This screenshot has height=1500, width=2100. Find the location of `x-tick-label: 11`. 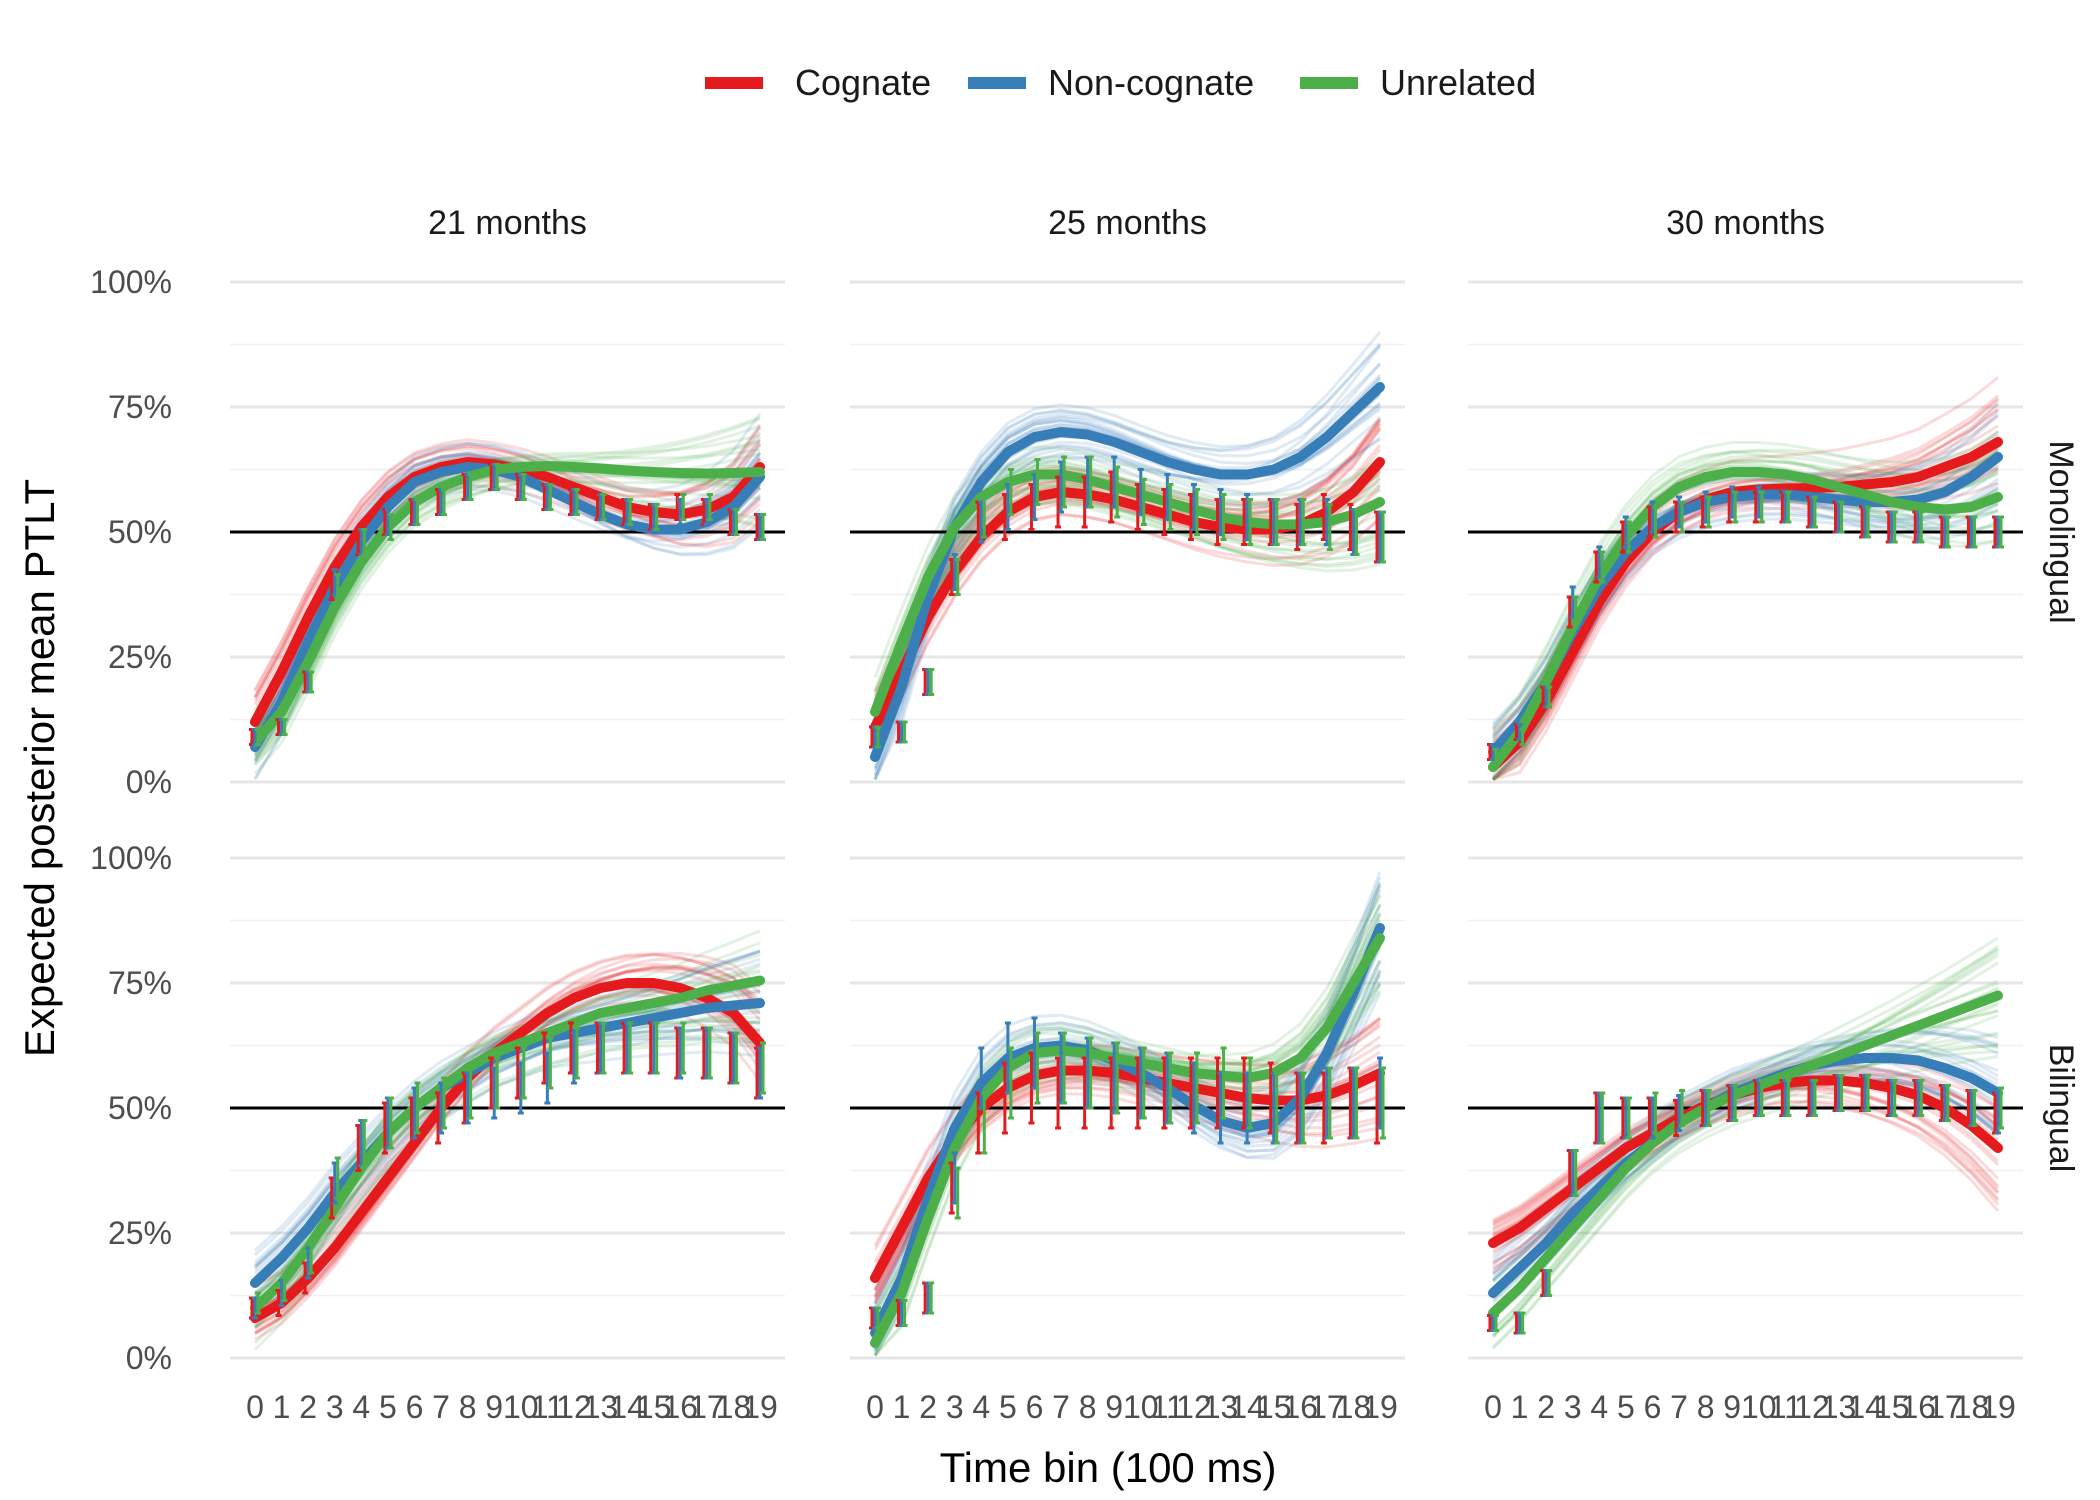

x-tick-label: 11 is located at coordinates (1785, 1407).